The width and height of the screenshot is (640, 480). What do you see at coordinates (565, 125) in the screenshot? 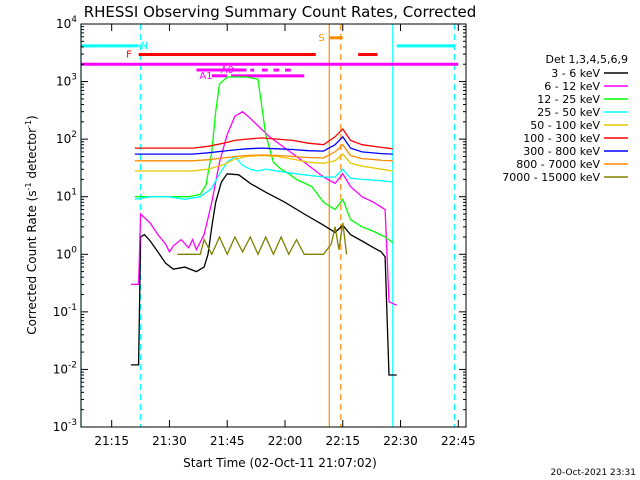
I see `legend-label-4: 50 - 100 keV` at bounding box center [565, 125].